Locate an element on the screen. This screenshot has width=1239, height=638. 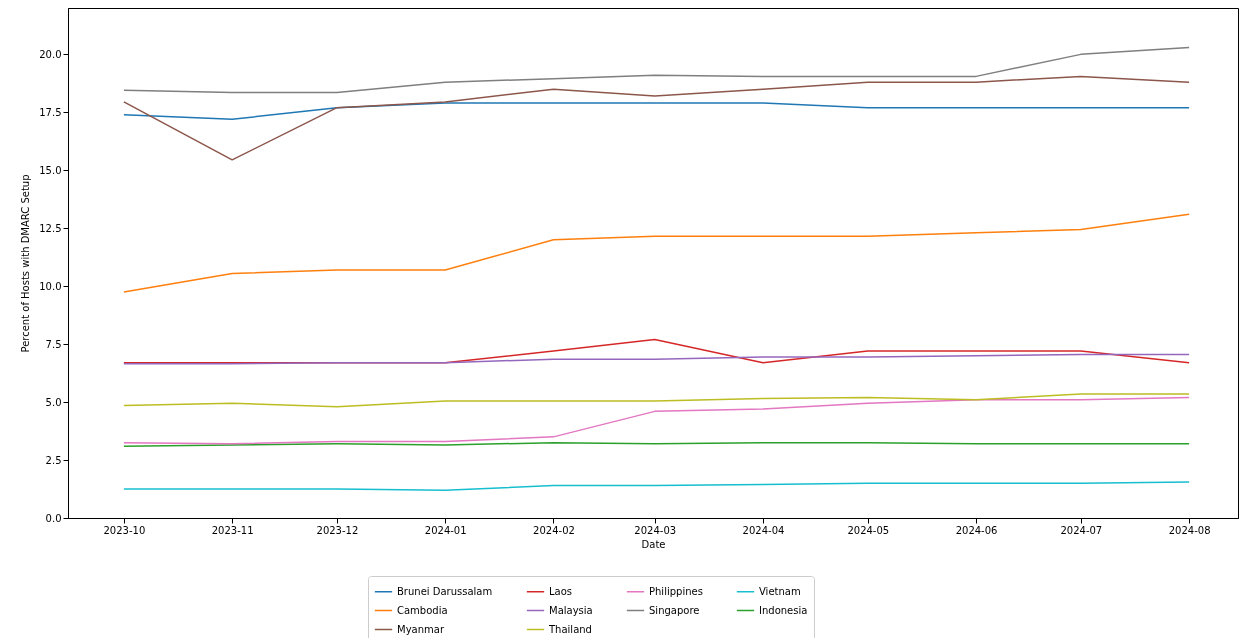
y-tick-label: 2.5 is located at coordinates (53, 460).